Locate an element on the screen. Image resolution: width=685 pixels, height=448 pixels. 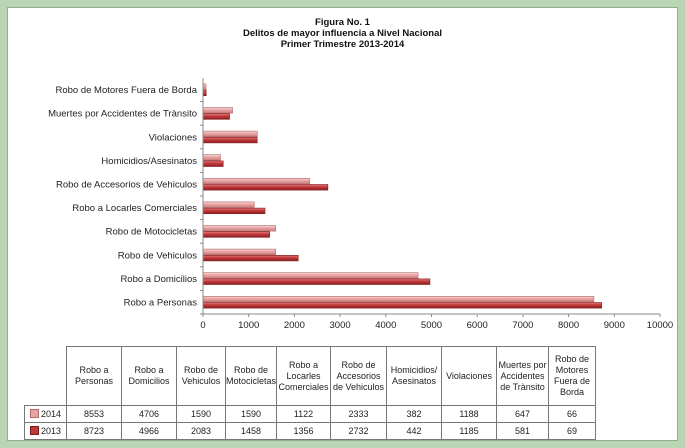
table-cell: 4706 is located at coordinates (149, 414).